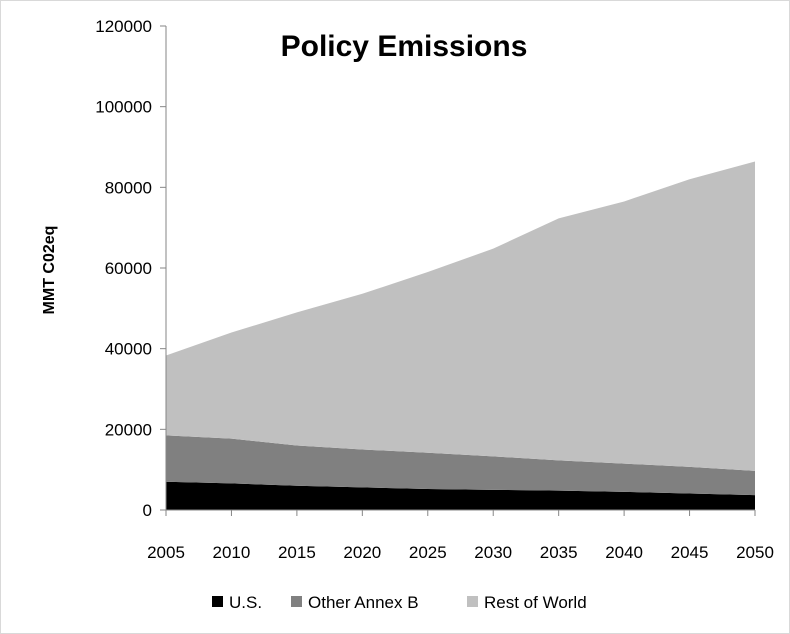 This screenshot has height=634, width=790. What do you see at coordinates (128, 268) in the screenshot?
I see `y-tick-label: 60000` at bounding box center [128, 268].